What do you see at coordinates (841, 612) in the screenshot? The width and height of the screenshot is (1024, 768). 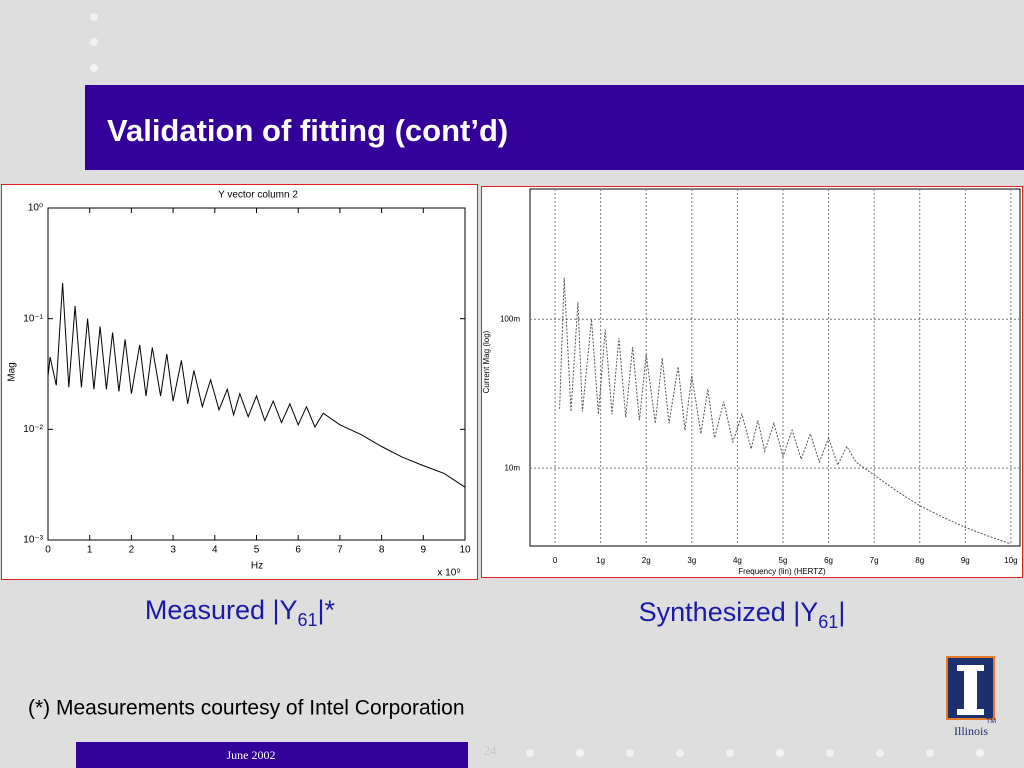 I see `caption-suffix: |` at bounding box center [841, 612].